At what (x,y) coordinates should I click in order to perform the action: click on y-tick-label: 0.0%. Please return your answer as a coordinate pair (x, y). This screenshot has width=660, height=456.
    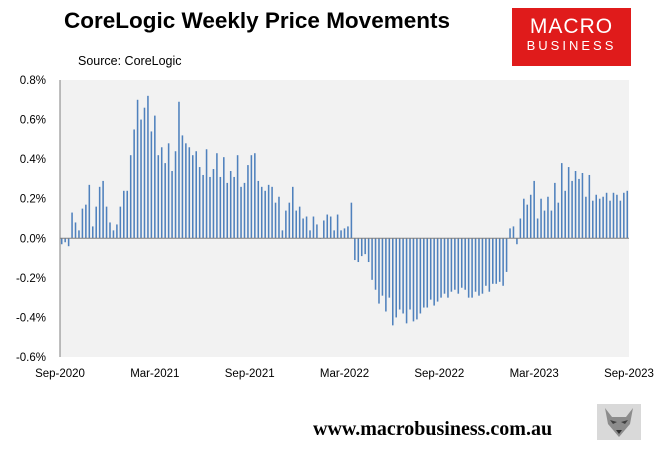
    Looking at the image, I should click on (33, 239).